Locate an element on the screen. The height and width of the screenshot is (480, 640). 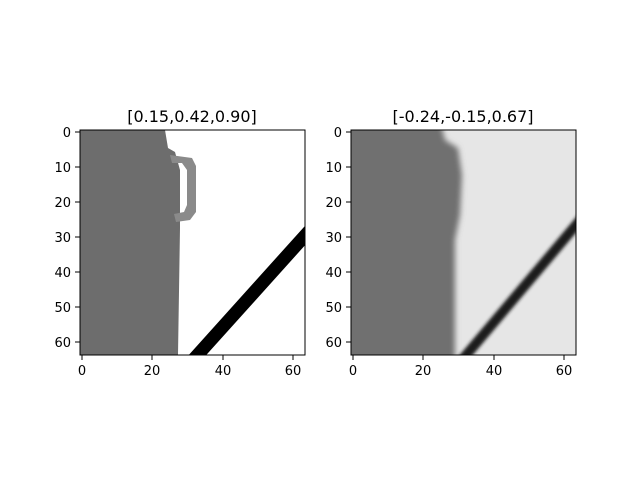
chart-title: [-0.24,-0.15,0.67] is located at coordinates (462, 116).